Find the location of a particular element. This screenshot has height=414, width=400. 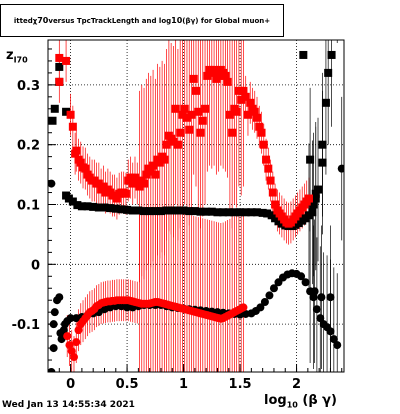

x-axis-label-tail: (β γ) is located at coordinates (319, 400).